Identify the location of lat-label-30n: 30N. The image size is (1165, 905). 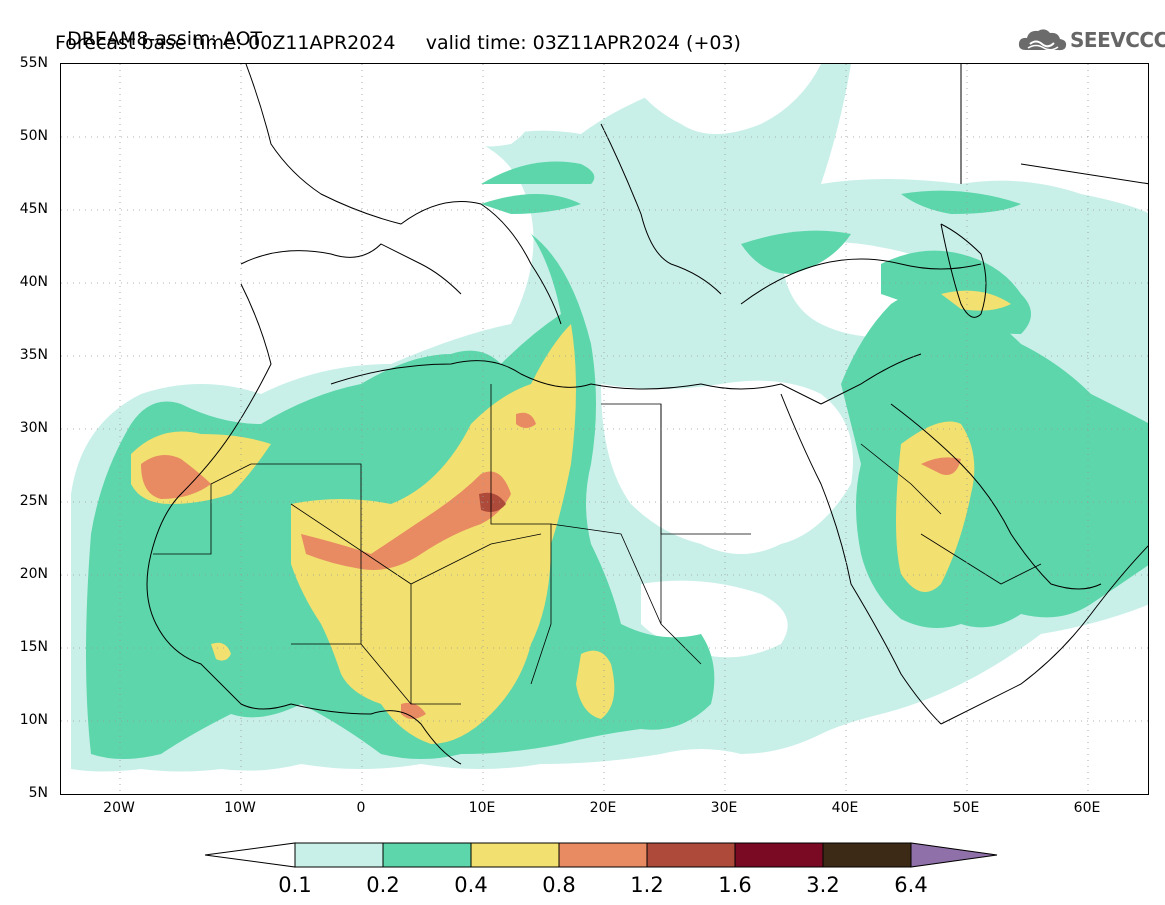
(33, 428).